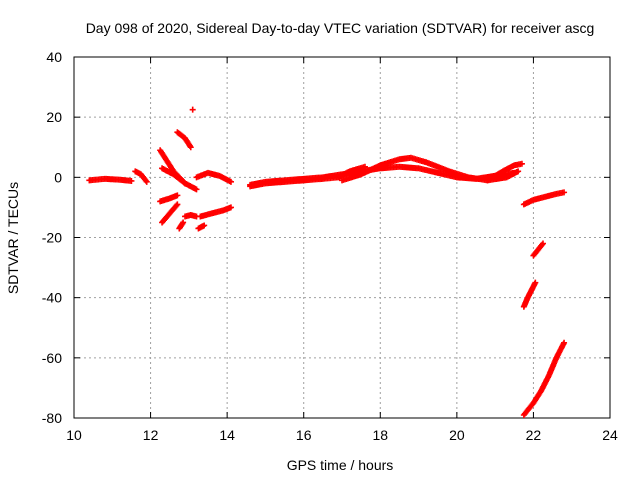 The width and height of the screenshot is (640, 480). Describe the element at coordinates (304, 435) in the screenshot. I see `x-tick-label: 16` at that location.